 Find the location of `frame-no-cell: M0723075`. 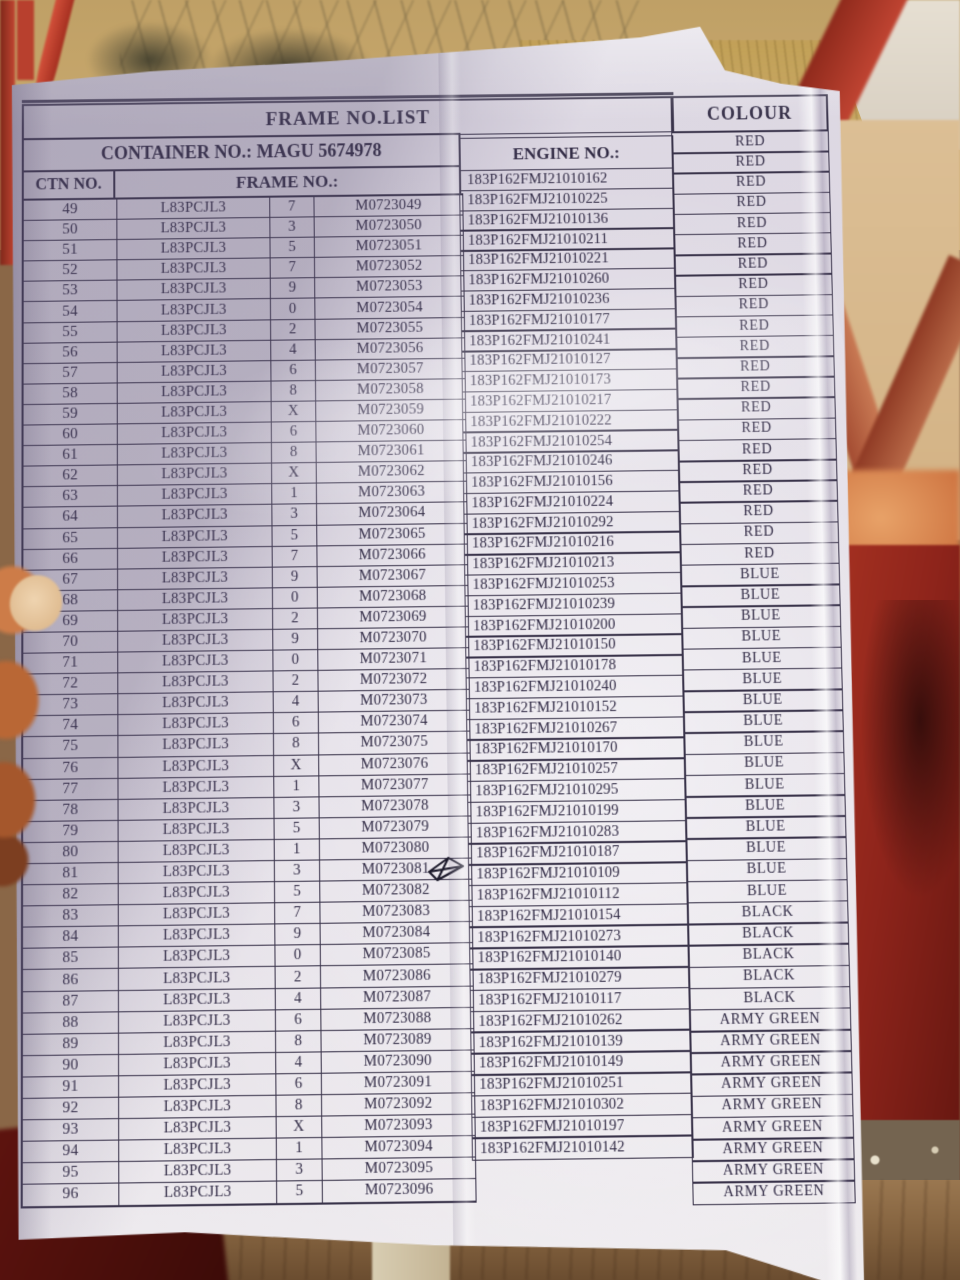

frame-no-cell: M0723075 is located at coordinates (395, 743).